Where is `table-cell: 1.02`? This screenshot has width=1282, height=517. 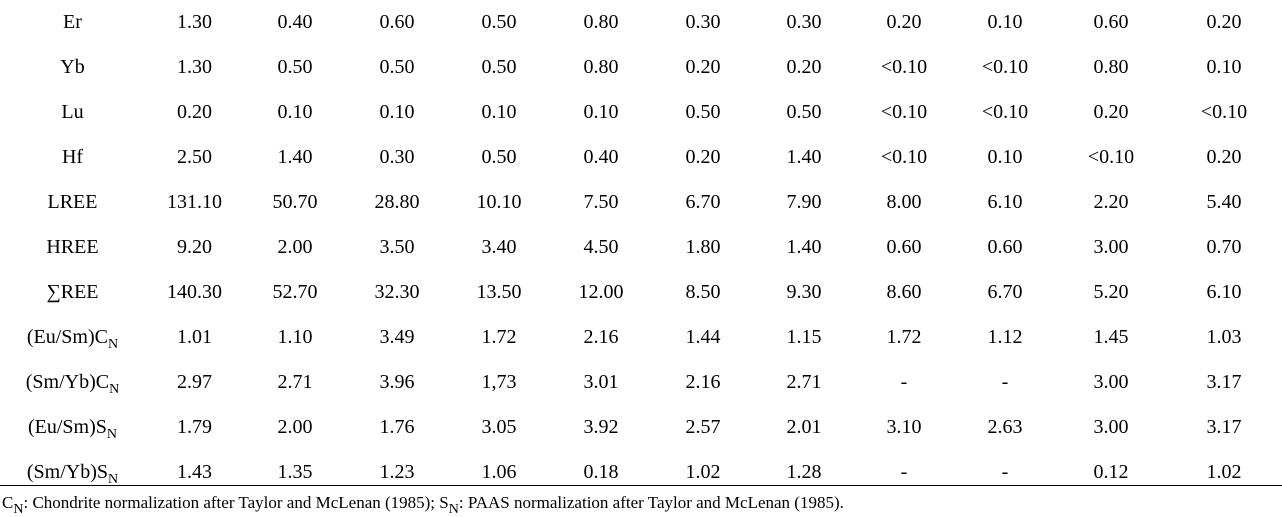
table-cell: 1.02 is located at coordinates (1224, 472).